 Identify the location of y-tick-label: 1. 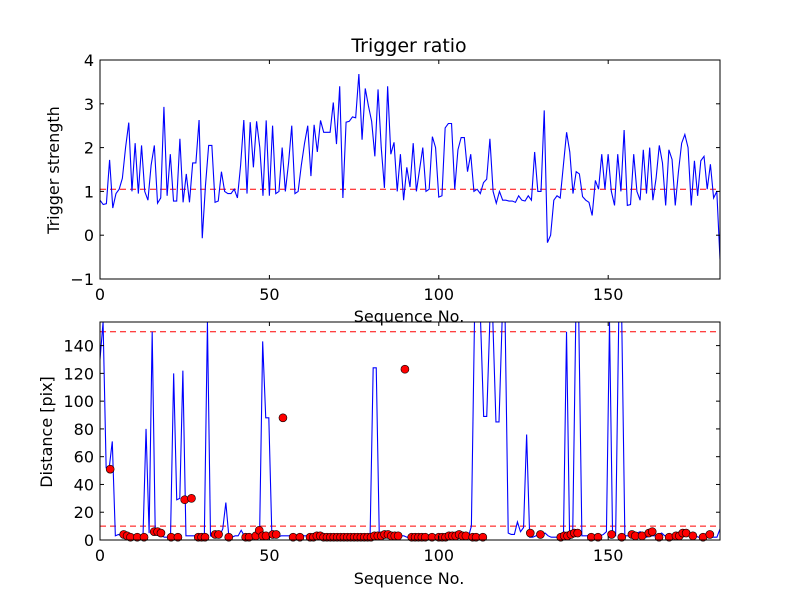
(89, 191).